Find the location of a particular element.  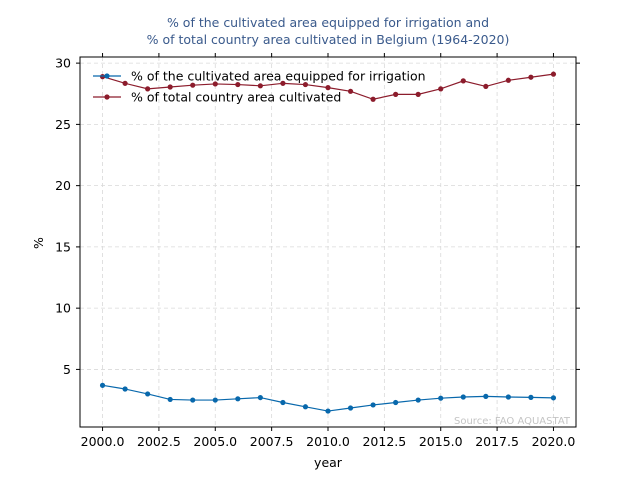

x-tick-label: 2020.0 is located at coordinates (554, 441).